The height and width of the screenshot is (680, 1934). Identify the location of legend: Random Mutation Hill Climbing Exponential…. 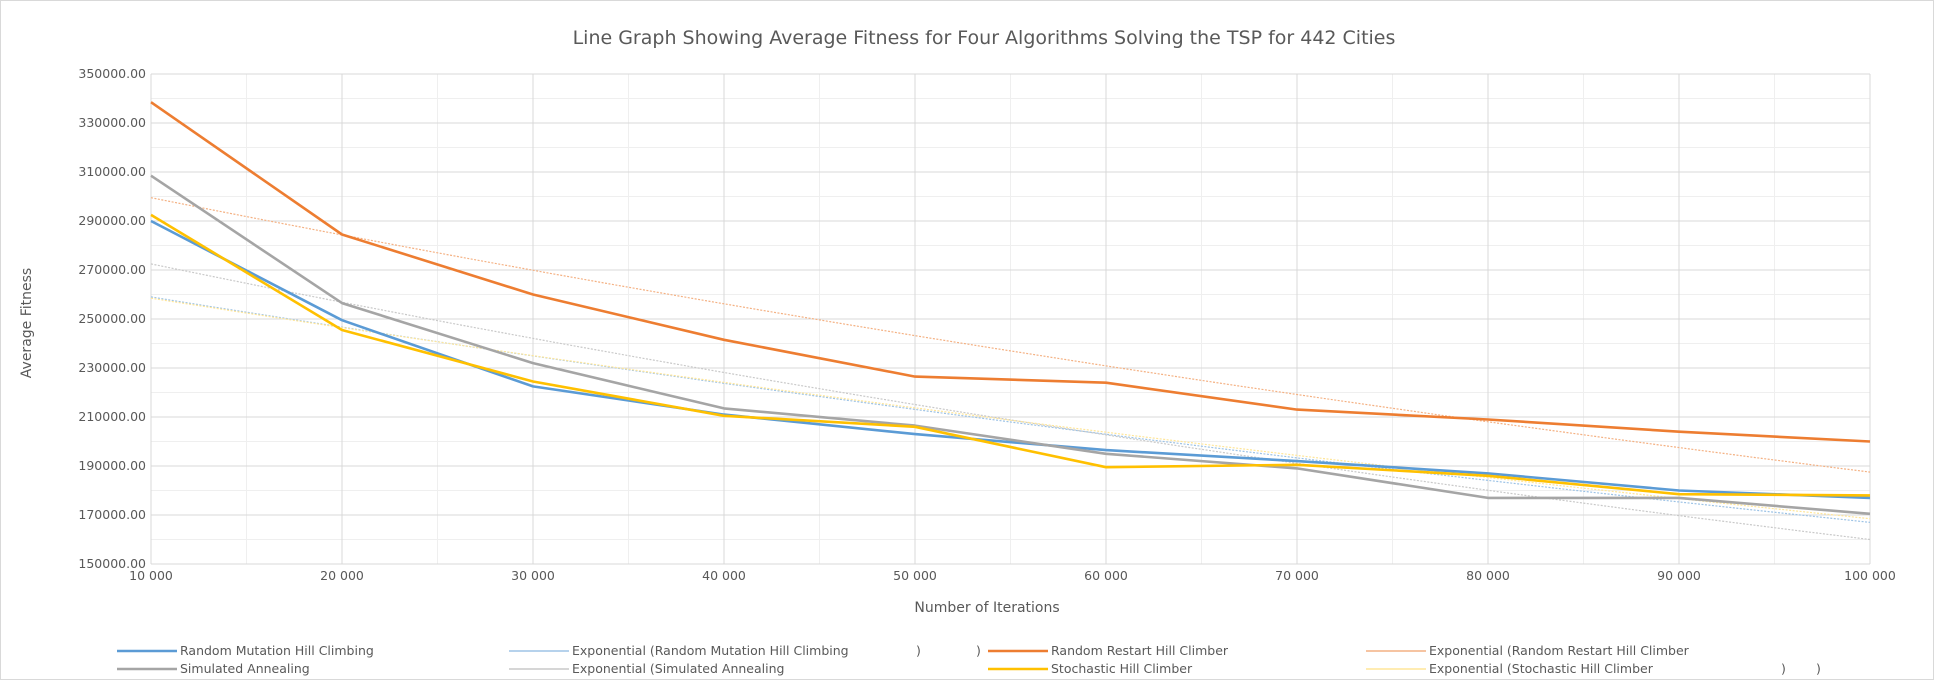
(969, 659).